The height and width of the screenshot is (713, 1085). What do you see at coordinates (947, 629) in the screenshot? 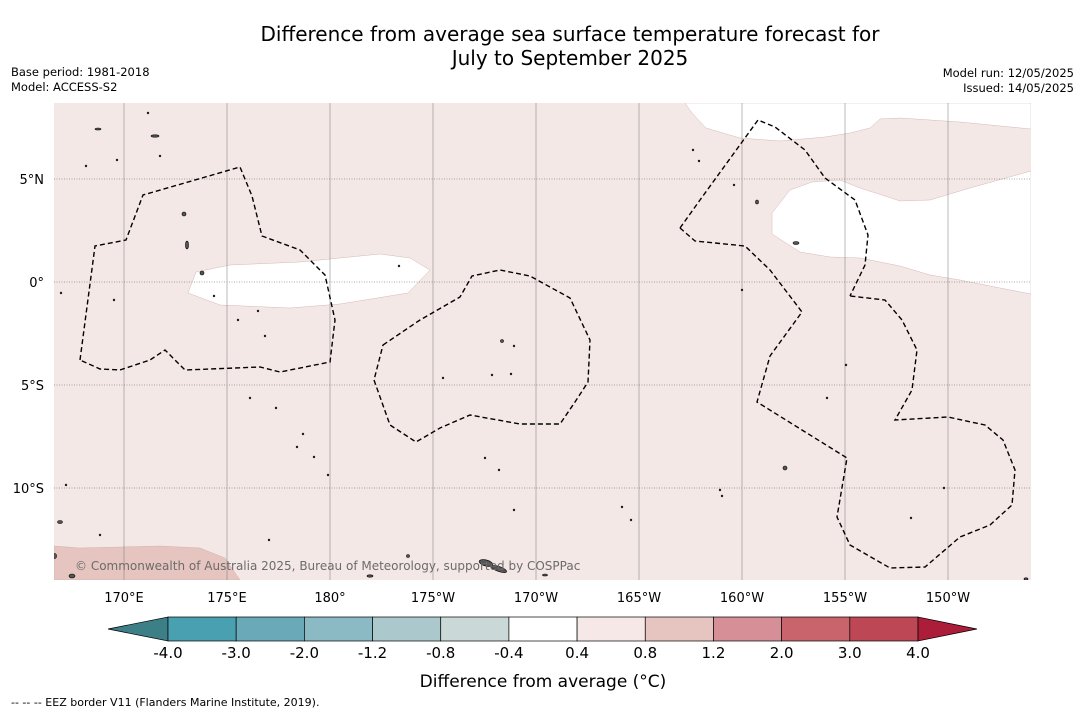
I see `colorbar-extend-high` at bounding box center [947, 629].